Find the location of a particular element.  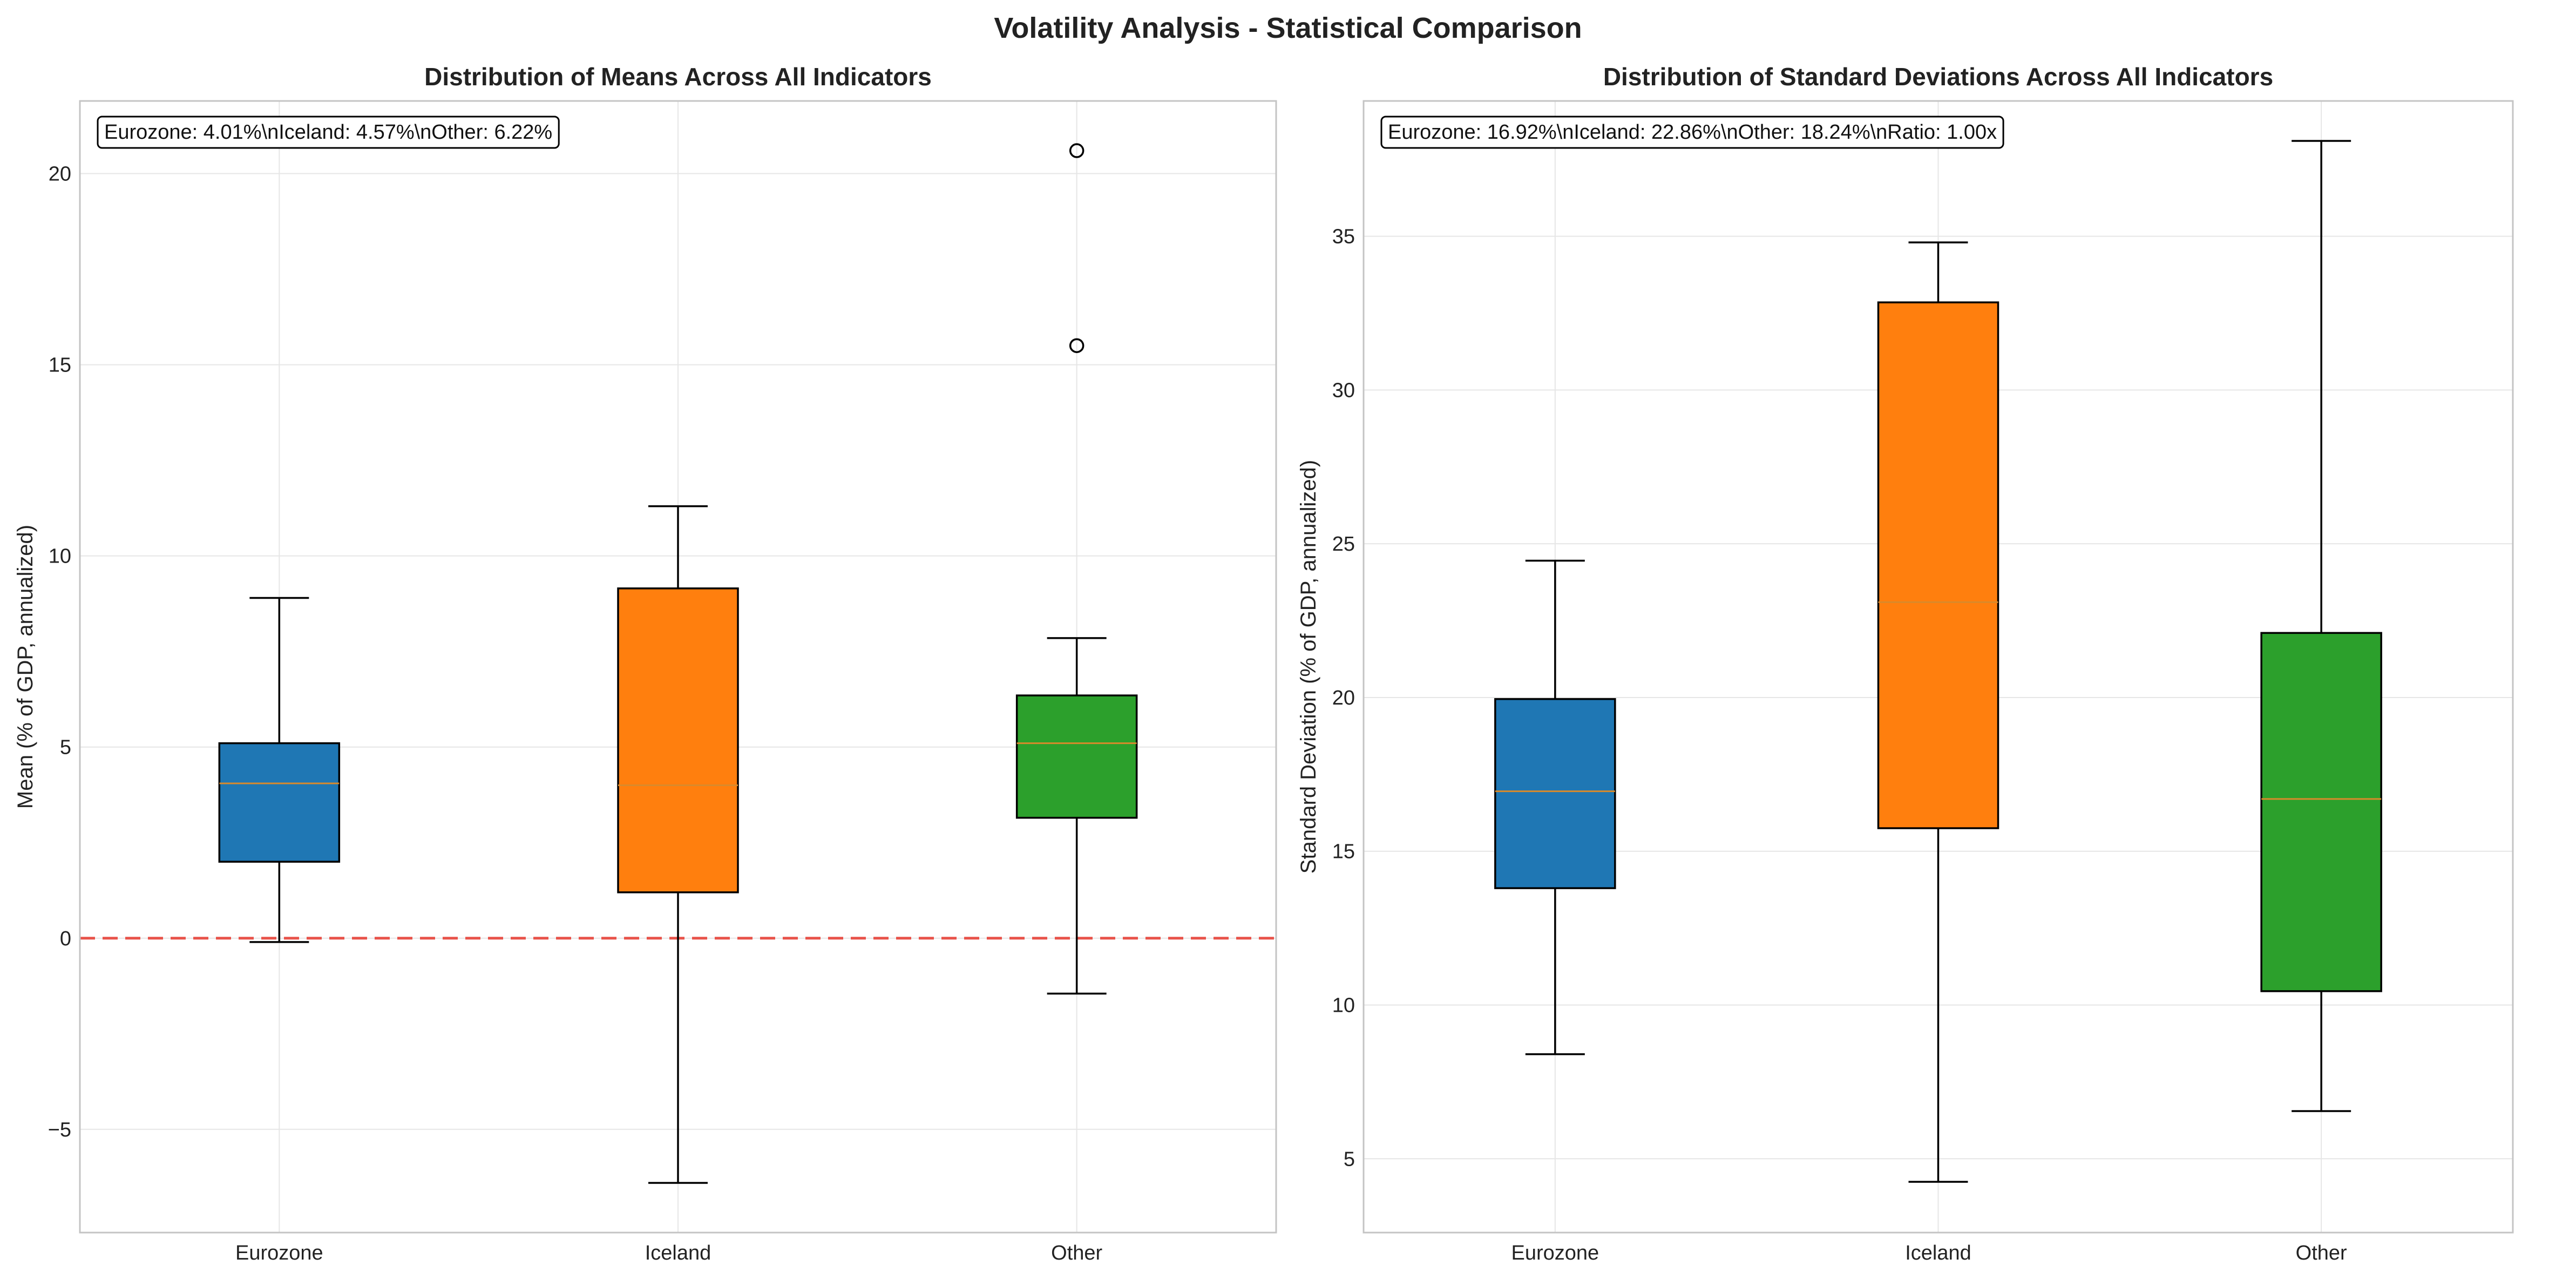

y-tick-label: 0 is located at coordinates (65, 939).